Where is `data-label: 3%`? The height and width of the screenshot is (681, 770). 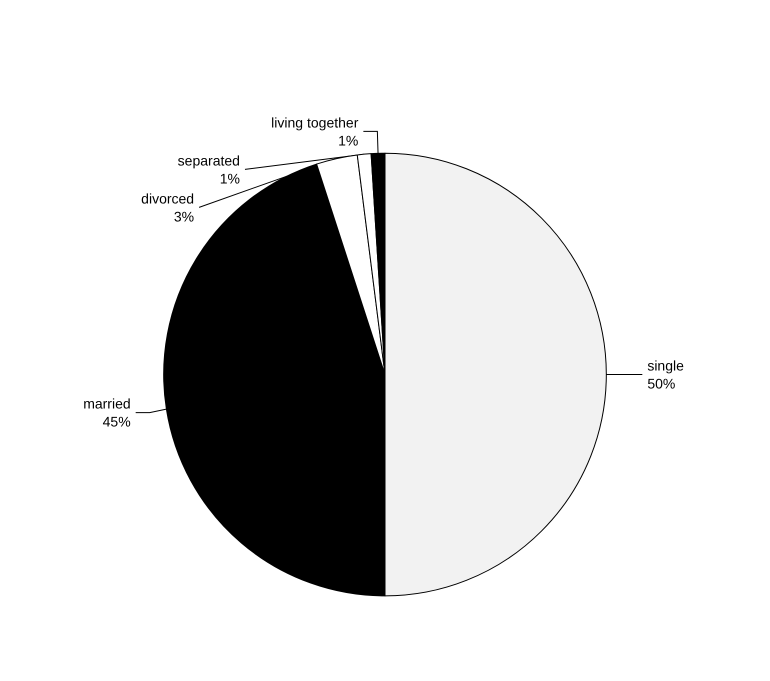 data-label: 3% is located at coordinates (184, 216).